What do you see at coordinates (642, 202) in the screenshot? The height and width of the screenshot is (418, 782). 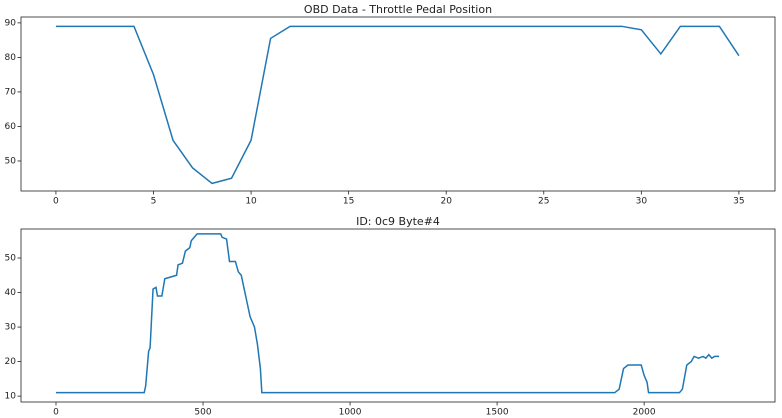 I see `x-tick-label: 30` at bounding box center [642, 202].